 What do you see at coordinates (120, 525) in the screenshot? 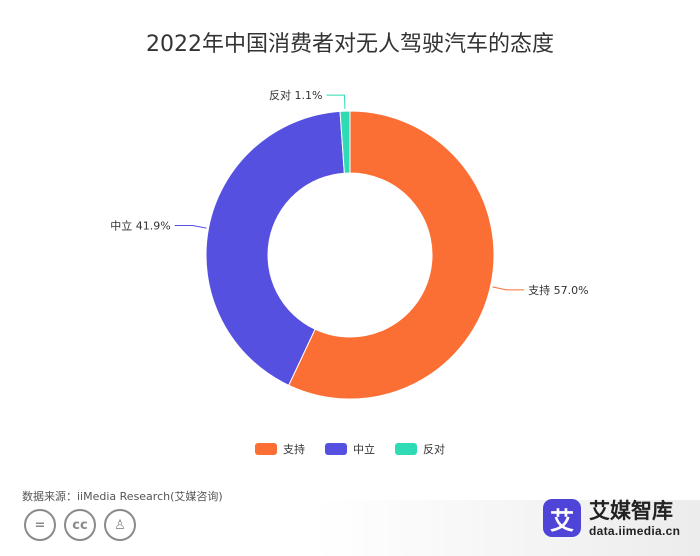
I see `person-icon: ♙` at bounding box center [120, 525].